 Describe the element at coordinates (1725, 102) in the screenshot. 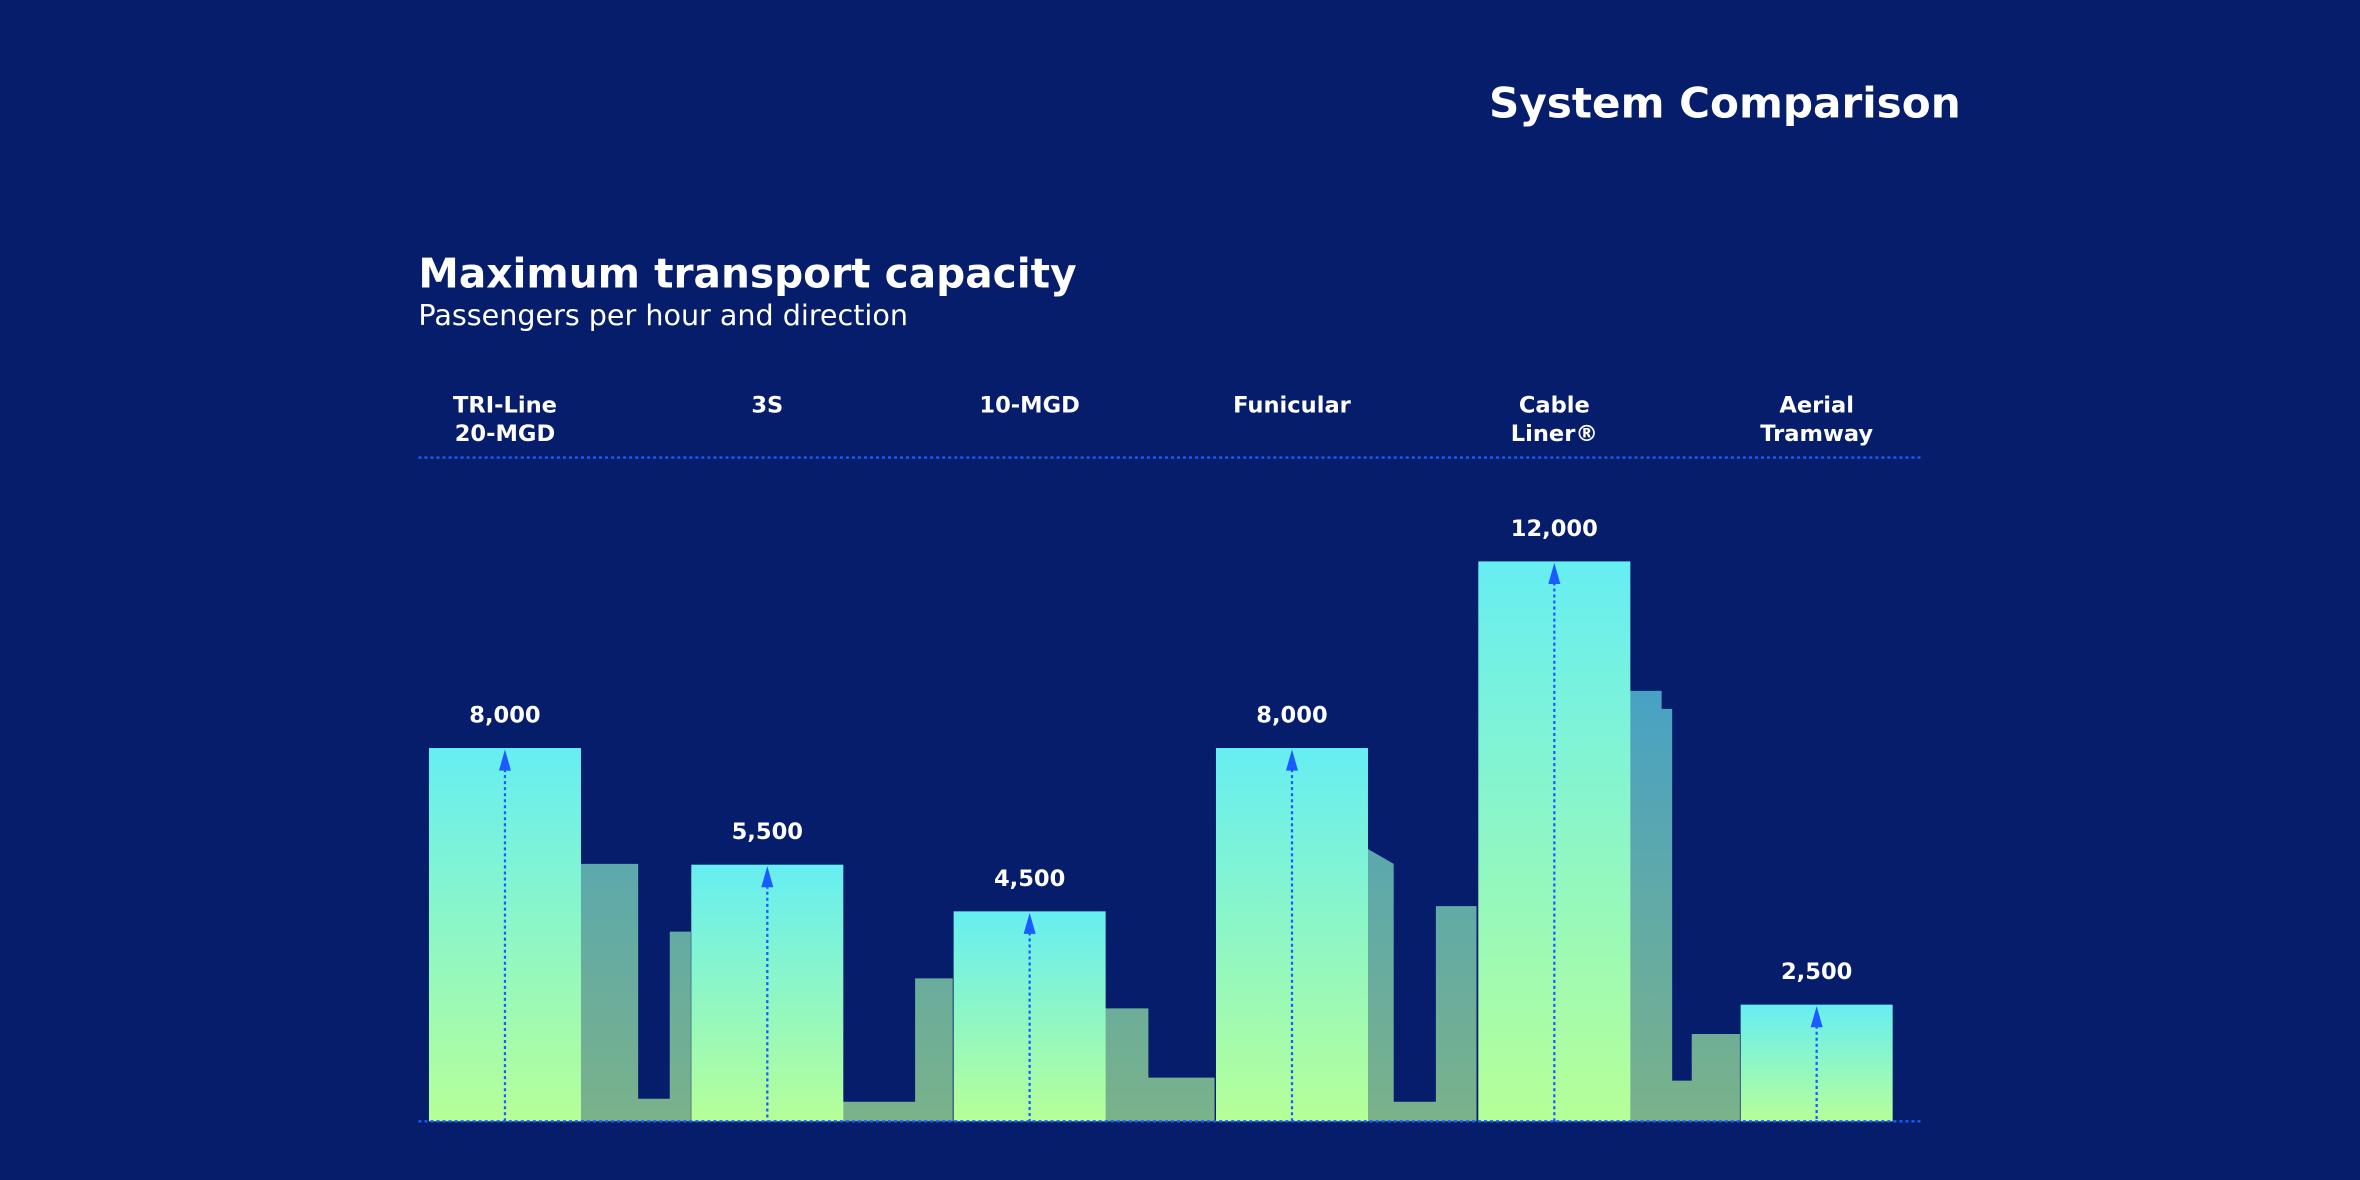

I see `page-title: System Comparison` at that location.